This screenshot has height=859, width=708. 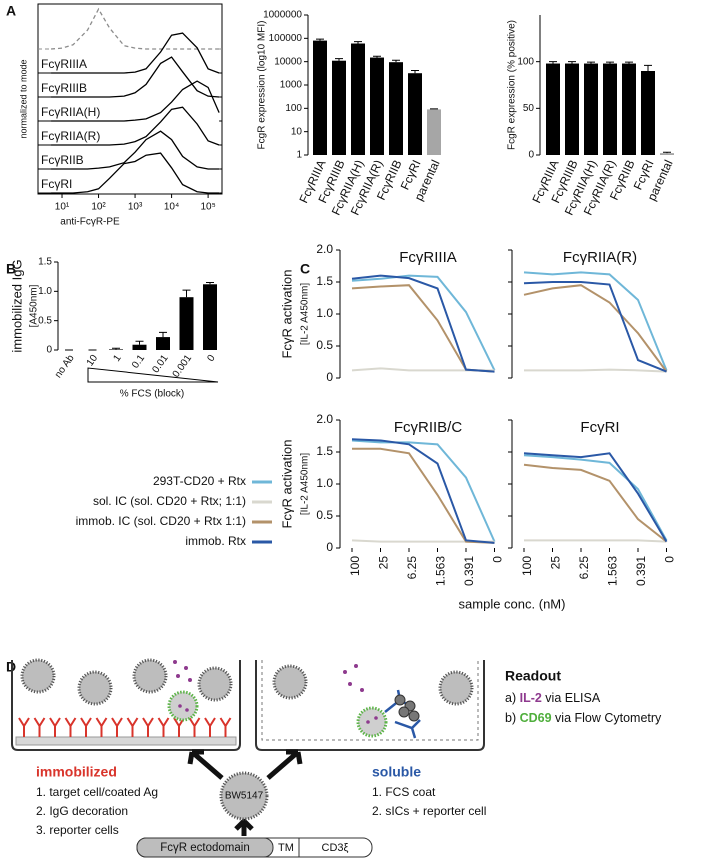 What do you see at coordinates (428, 427) in the screenshot?
I see `panel-title: FcγRIIB/C` at bounding box center [428, 427].